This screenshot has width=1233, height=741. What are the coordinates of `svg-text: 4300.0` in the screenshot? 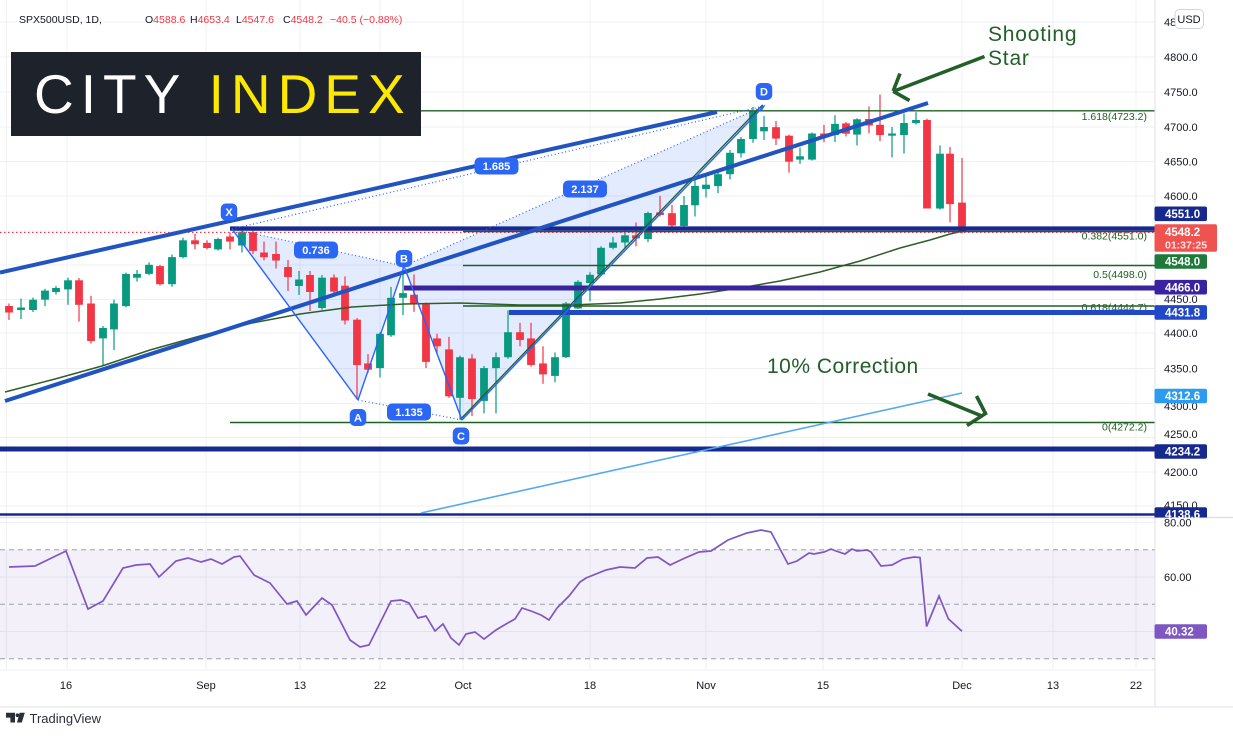 It's located at (1181, 407).